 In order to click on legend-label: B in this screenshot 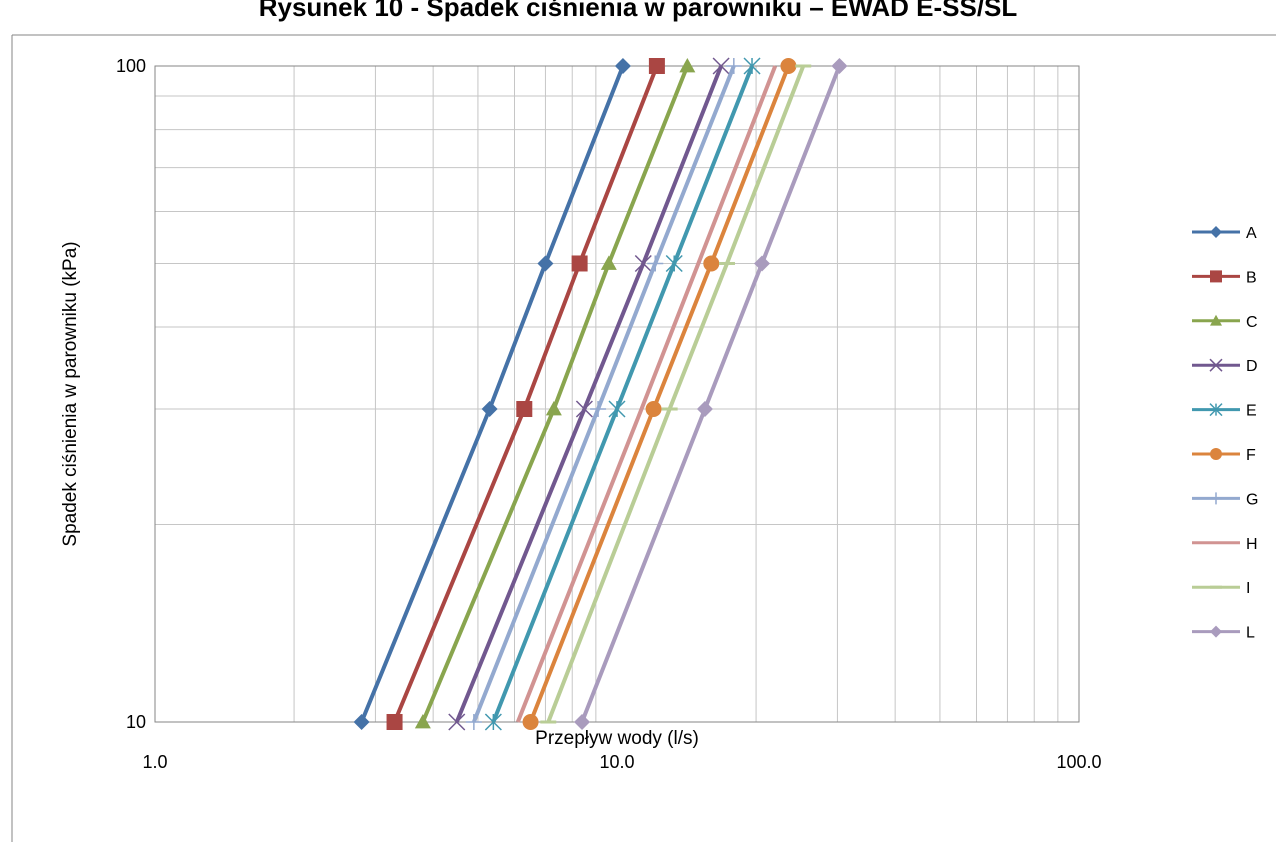, I will do `click(1251, 277)`.